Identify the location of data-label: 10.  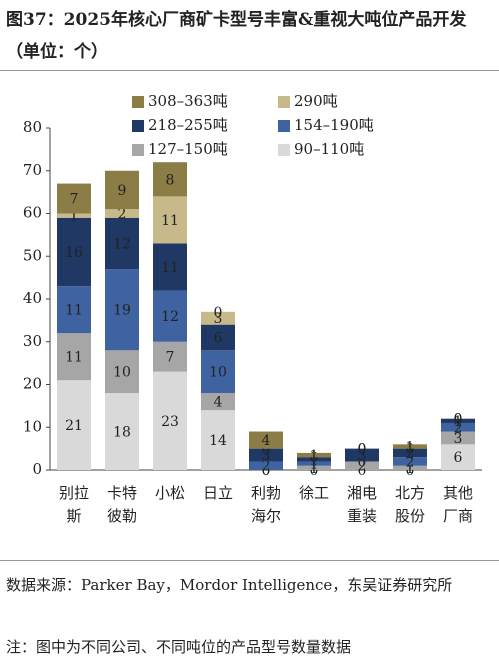
(218, 373).